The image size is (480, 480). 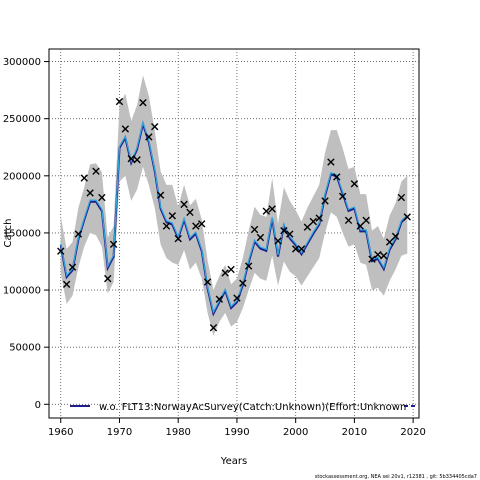 What do you see at coordinates (38, 405) in the screenshot?
I see `y-tick-label: 0` at bounding box center [38, 405].